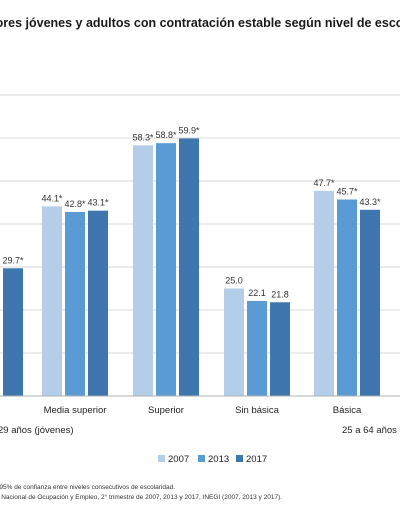 This screenshot has height=516, width=400. I want to click on data-label: 58.3*, so click(143, 137).